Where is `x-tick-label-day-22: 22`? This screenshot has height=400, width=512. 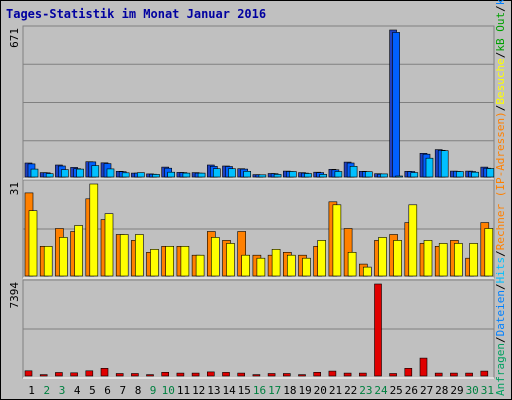 x-tick-label-day-22: 22 is located at coordinates (350, 390).